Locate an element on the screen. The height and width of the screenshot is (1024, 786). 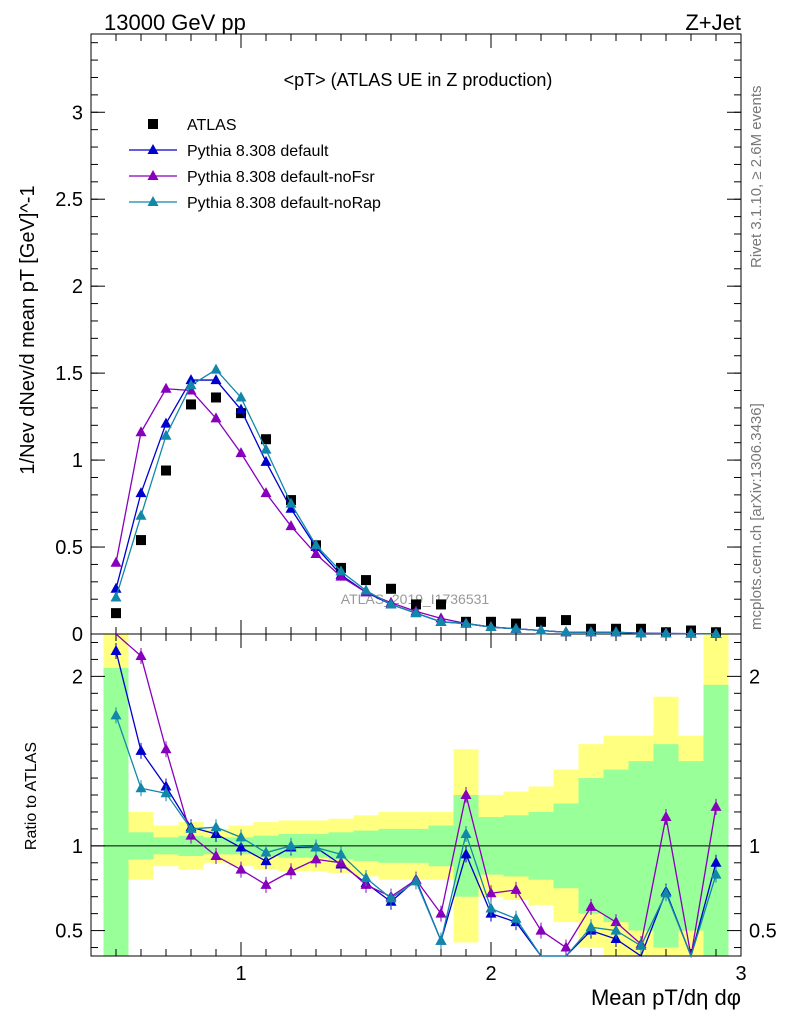
ratio-y-tick-label-right: 0.5 is located at coordinates (763, 932).